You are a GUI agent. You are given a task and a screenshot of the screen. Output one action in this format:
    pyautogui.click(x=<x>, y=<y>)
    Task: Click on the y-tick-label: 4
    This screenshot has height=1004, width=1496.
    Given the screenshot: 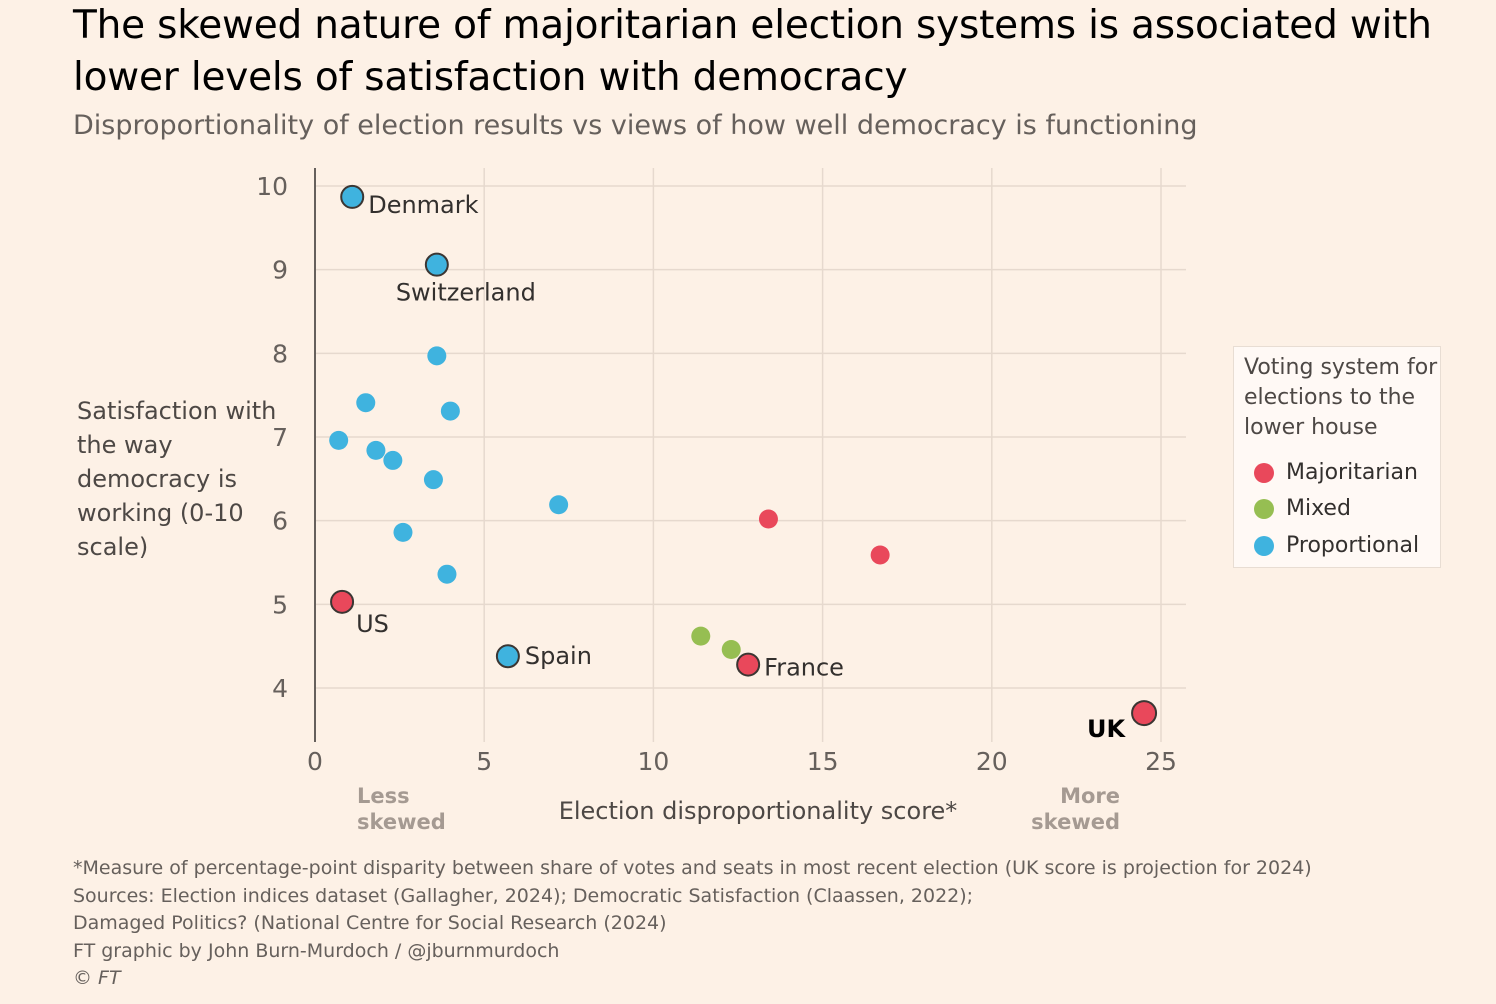 What is the action you would take?
    pyautogui.click(x=280, y=688)
    